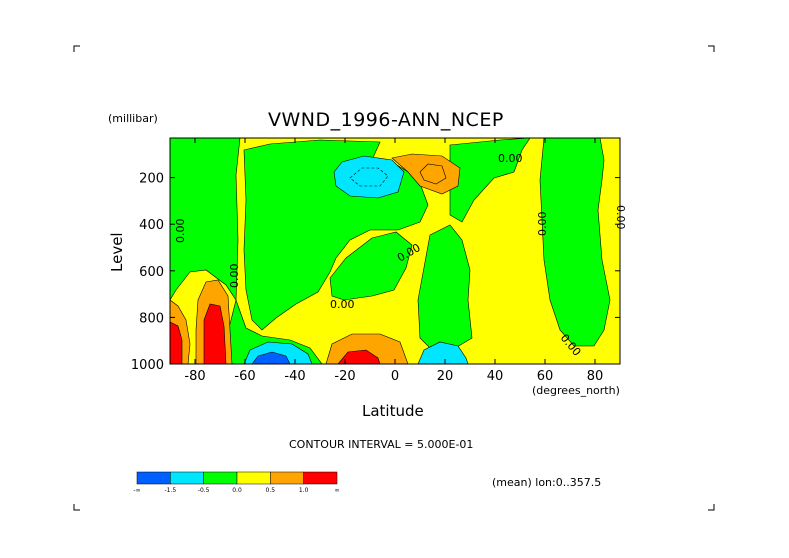  Describe the element at coordinates (443, 352) in the screenshot. I see `cyan-core-north` at that location.